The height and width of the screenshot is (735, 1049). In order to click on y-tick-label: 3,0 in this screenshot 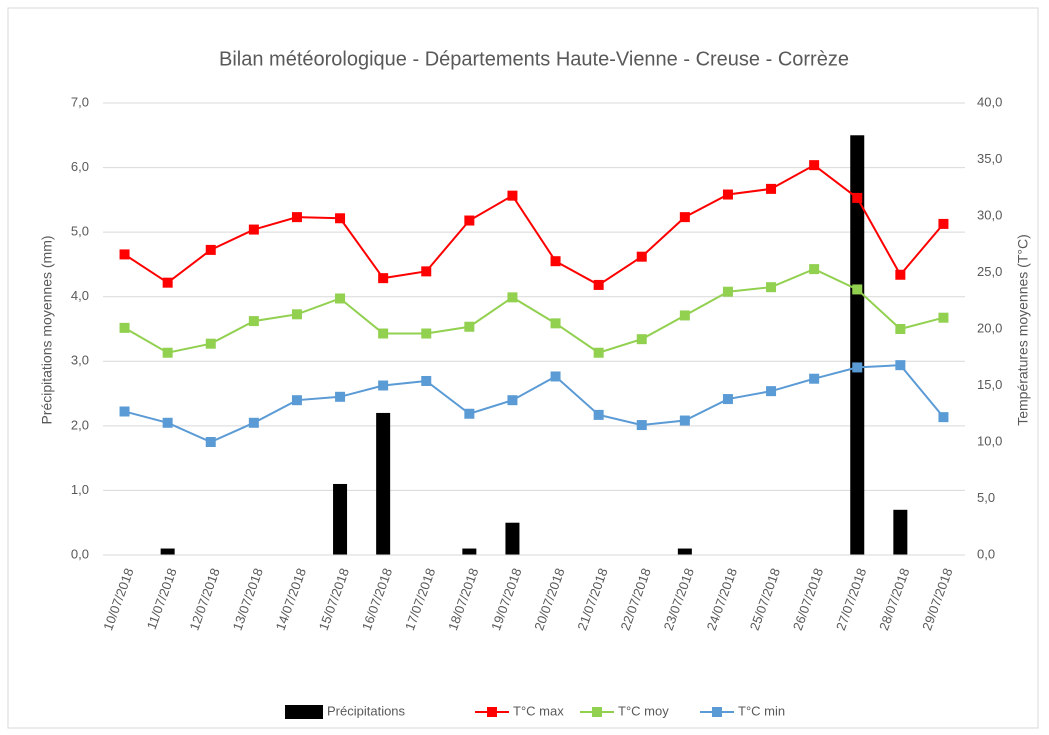, I will do `click(80, 360)`.